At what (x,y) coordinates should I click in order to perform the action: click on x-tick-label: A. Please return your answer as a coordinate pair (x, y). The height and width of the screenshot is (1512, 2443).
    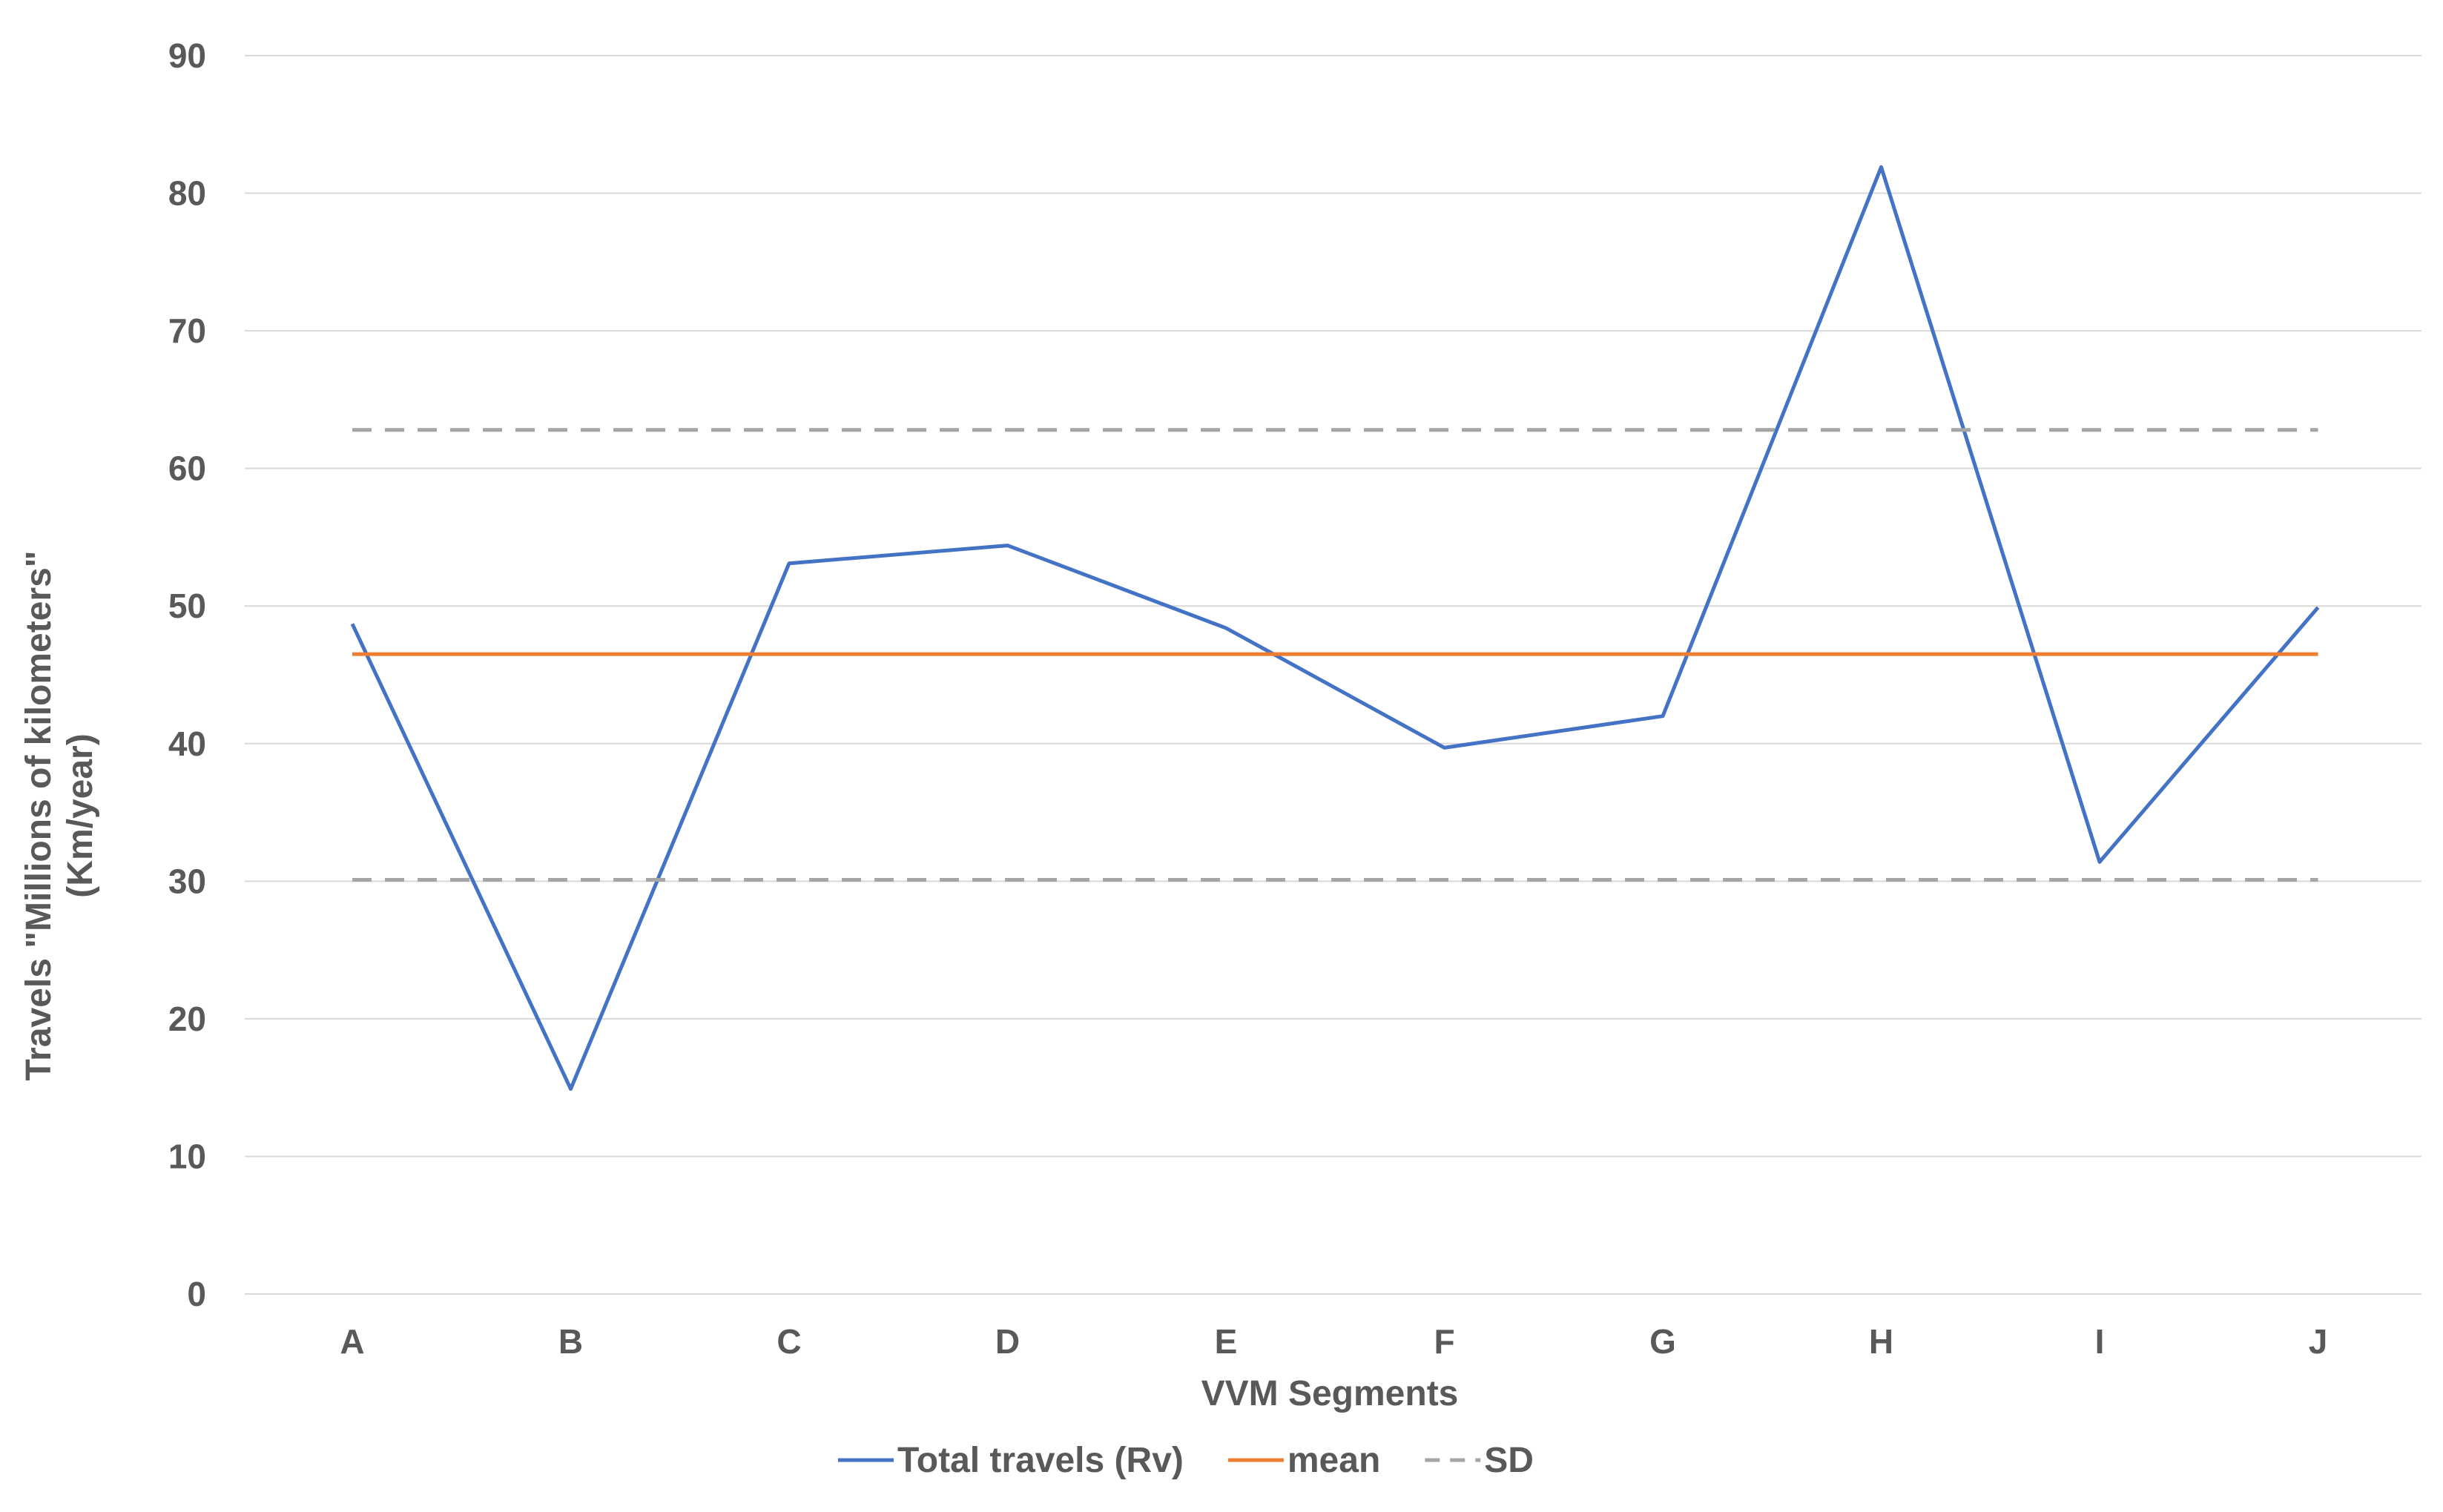
    Looking at the image, I should click on (352, 1341).